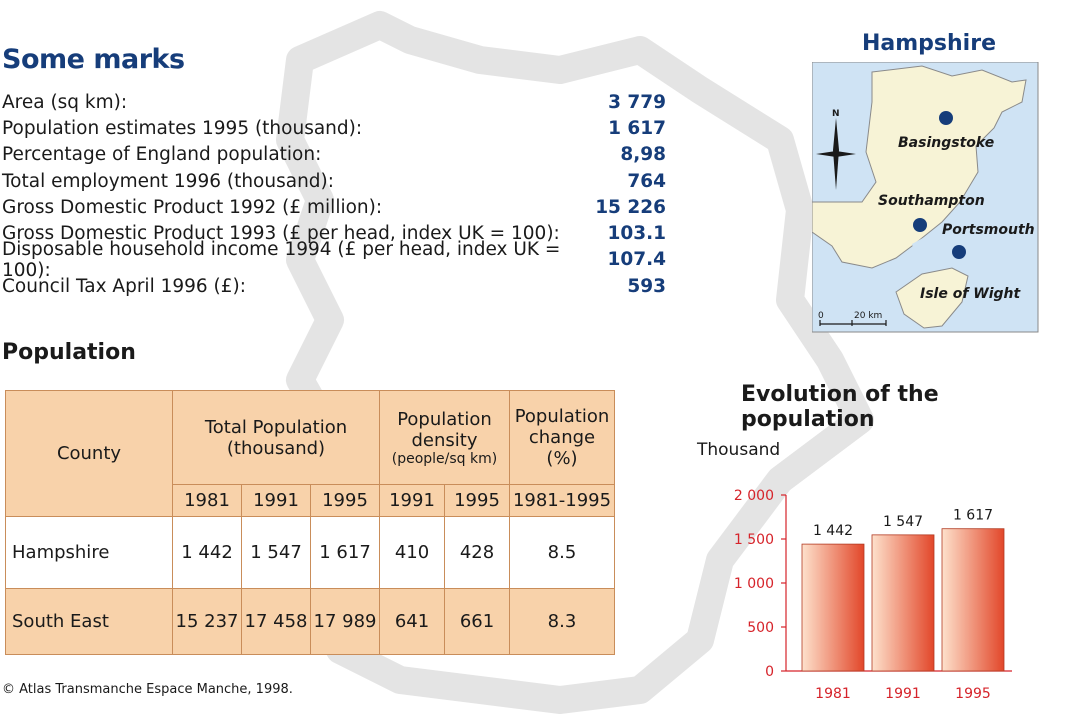  I want to click on x-tick-label: 1991, so click(903, 694).